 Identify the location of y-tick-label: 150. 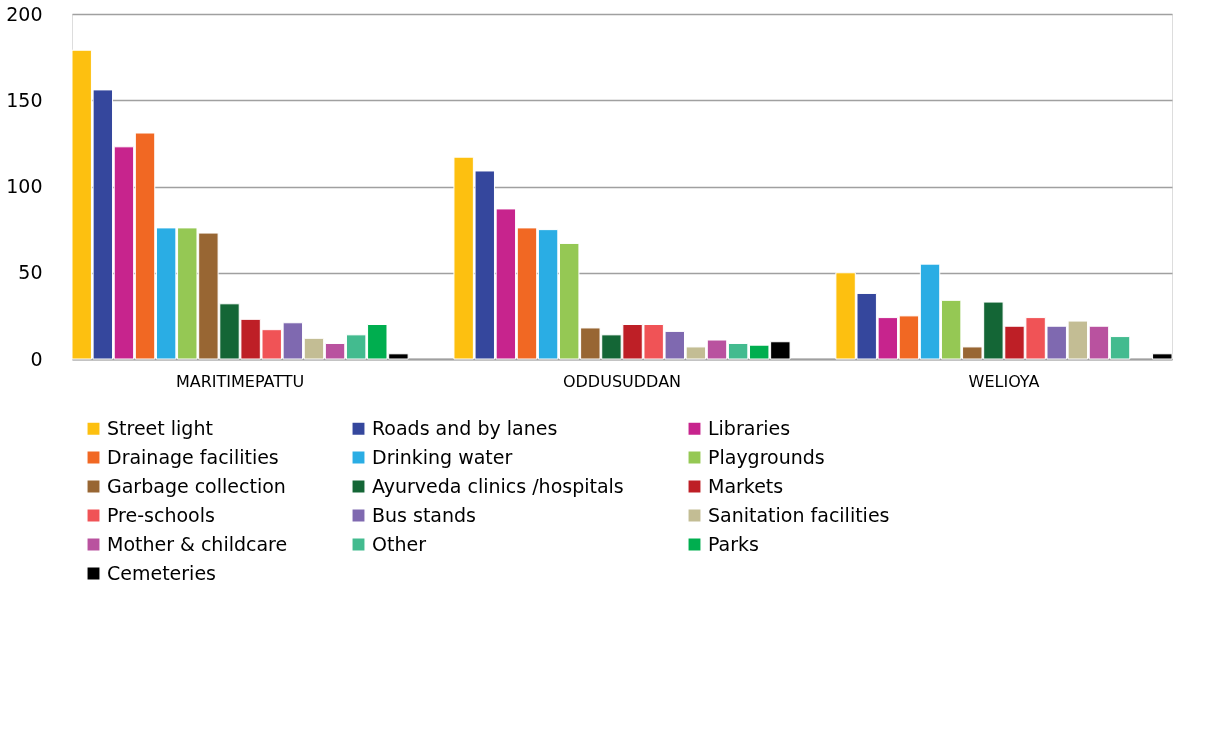
(24, 99).